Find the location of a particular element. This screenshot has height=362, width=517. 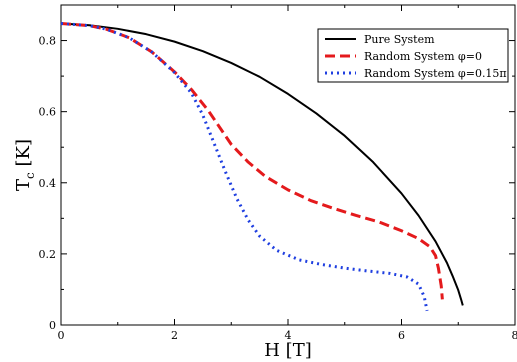

y-tick-label: 0.8 is located at coordinates (48, 41).